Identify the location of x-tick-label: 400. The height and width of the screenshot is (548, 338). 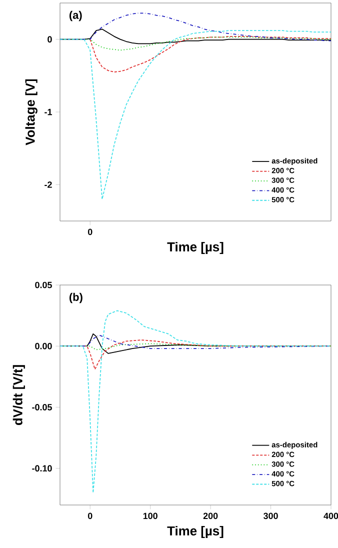
(331, 516).